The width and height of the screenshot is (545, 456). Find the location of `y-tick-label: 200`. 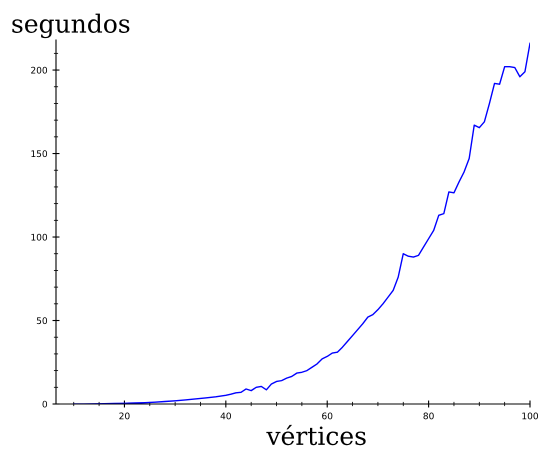

y-tick-label: 200 is located at coordinates (39, 70).